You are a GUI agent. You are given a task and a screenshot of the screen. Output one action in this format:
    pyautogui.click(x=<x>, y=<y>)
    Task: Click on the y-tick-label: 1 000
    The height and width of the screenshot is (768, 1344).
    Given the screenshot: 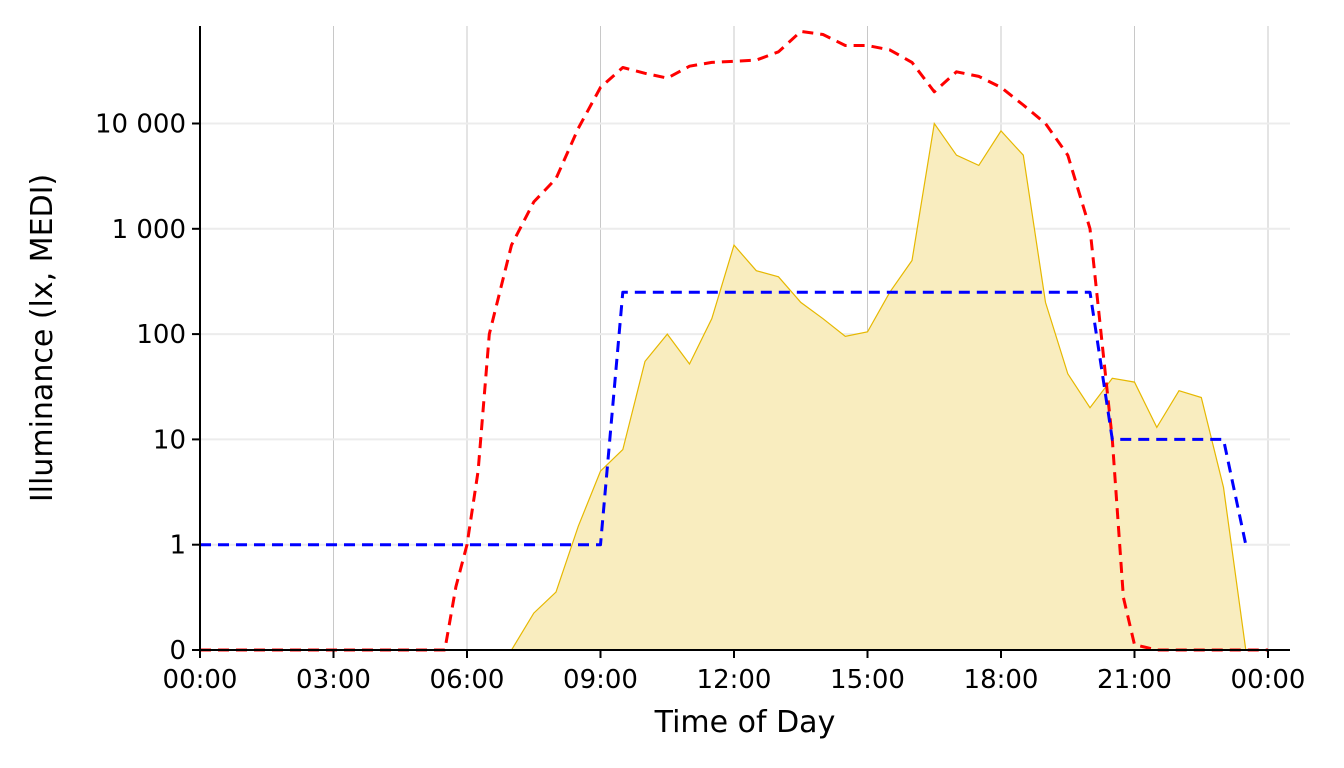 What is the action you would take?
    pyautogui.click(x=149, y=230)
    